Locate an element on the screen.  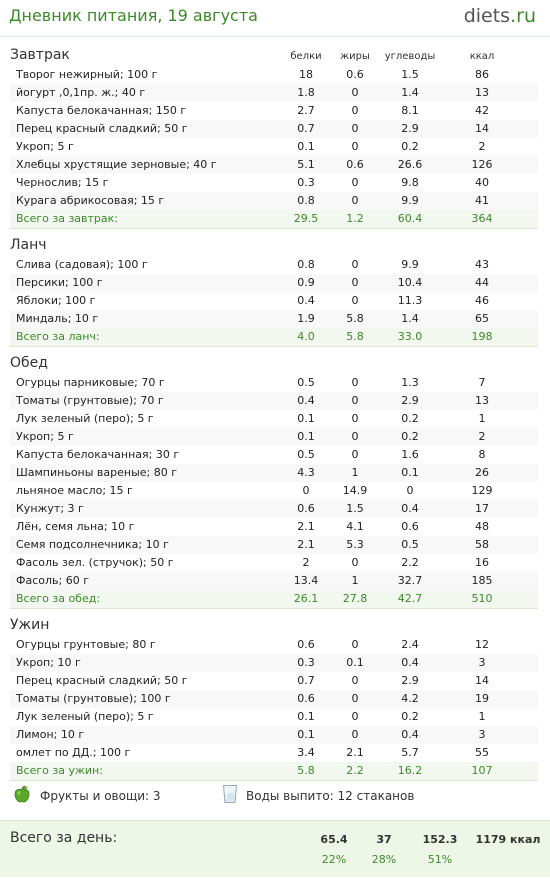
food-row: Лён, семя льна; 10 г 2.1 4.1 0.6 48 is located at coordinates (274, 527).